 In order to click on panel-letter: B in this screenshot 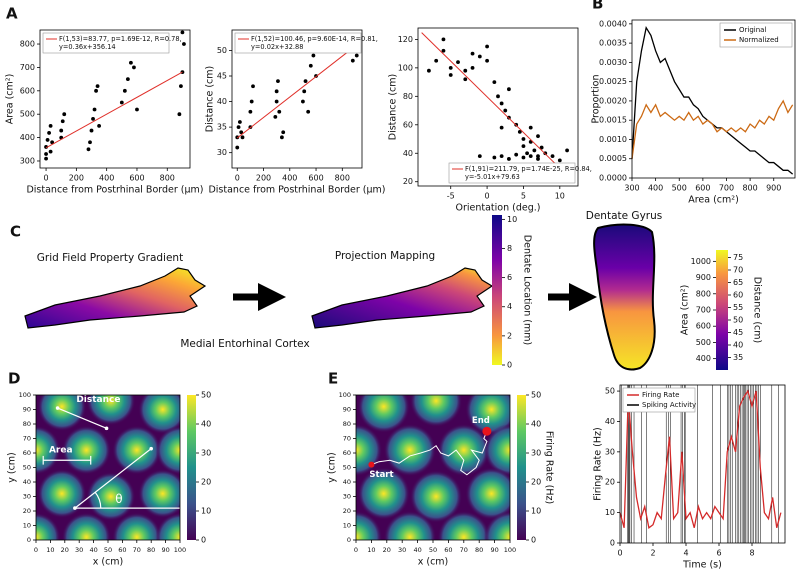, I will do `click(597, 6)`.